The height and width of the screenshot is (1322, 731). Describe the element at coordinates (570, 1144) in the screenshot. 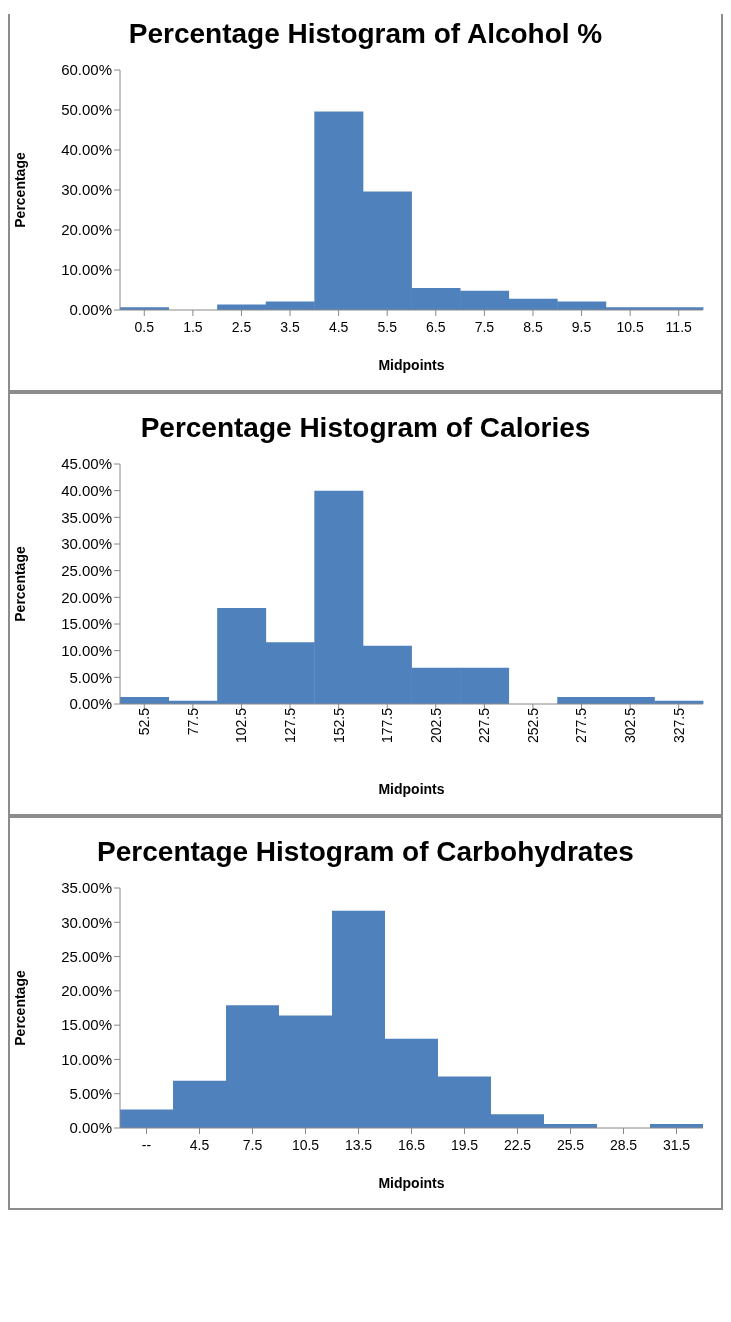

I see `x-tick-label: 25.5` at that location.